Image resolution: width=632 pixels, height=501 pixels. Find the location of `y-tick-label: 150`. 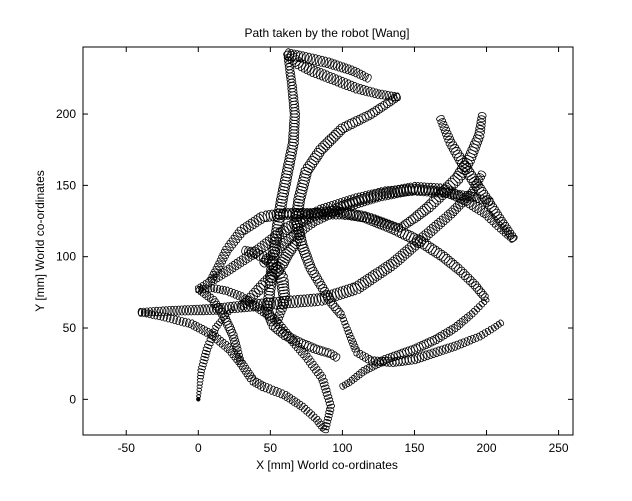

y-tick-label: 150 is located at coordinates (66, 185).